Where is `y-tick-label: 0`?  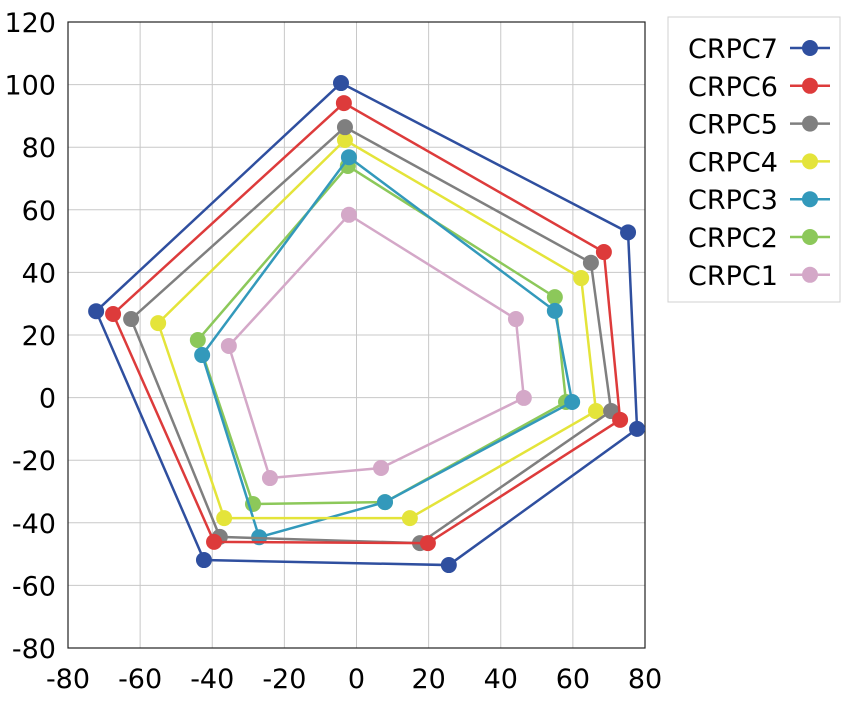
y-tick-label: 0 is located at coordinates (47, 399).